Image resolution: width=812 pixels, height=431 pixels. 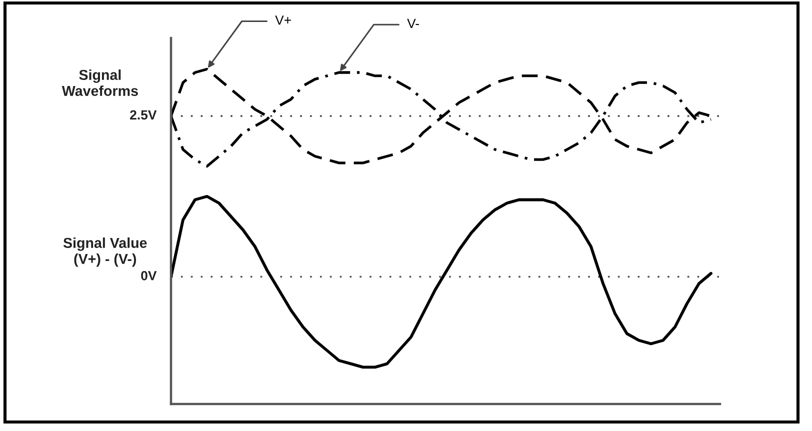 What do you see at coordinates (149, 275) in the screenshot?
I see `ref-line-label: 0V` at bounding box center [149, 275].